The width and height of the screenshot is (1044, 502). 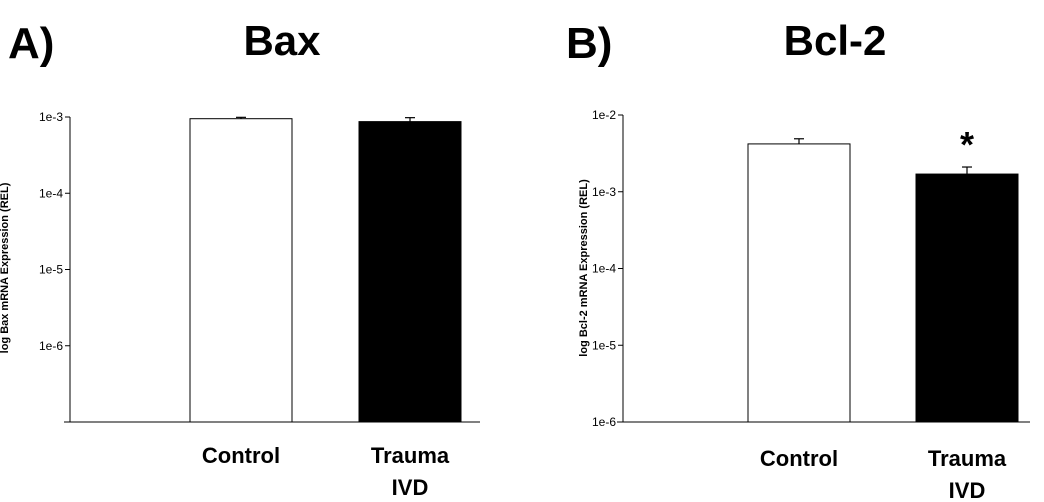 I want to click on y-axis-label: log Bcl-2 mRNA Expression (REL), so click(x=584, y=268).